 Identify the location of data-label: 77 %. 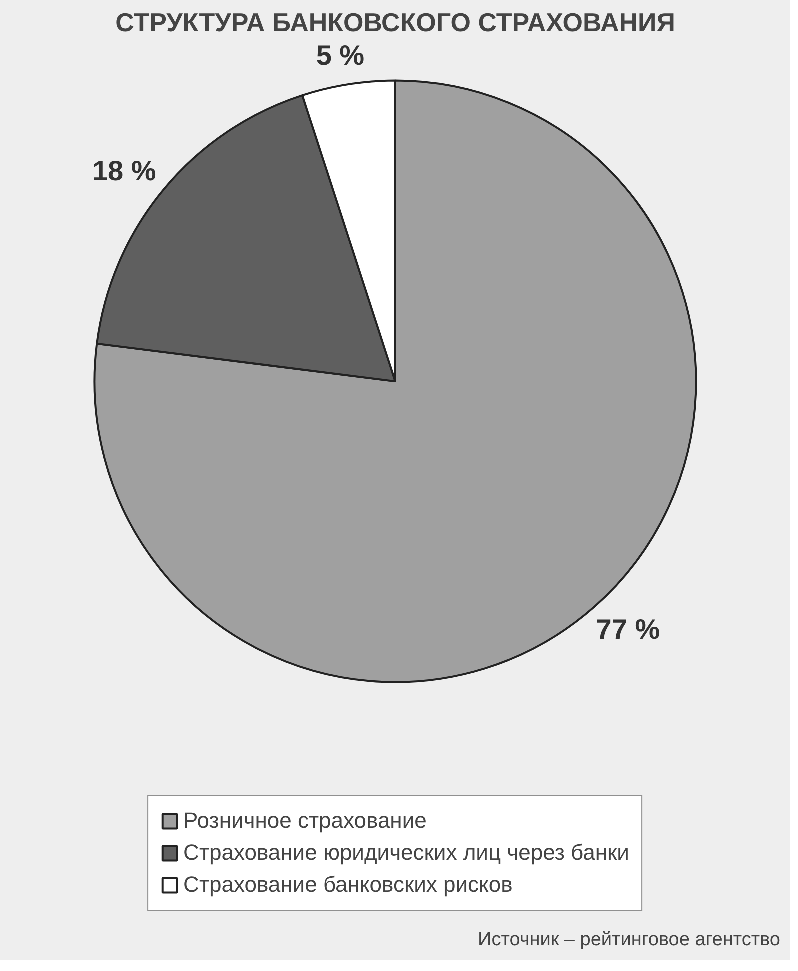
(628, 629).